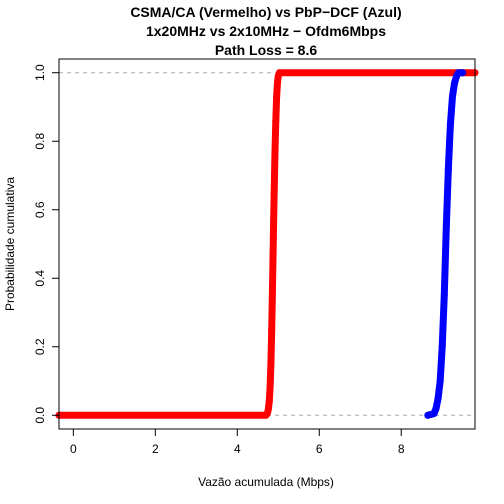  What do you see at coordinates (40, 415) in the screenshot?
I see `y-tick-label-0: 0.0` at bounding box center [40, 415].